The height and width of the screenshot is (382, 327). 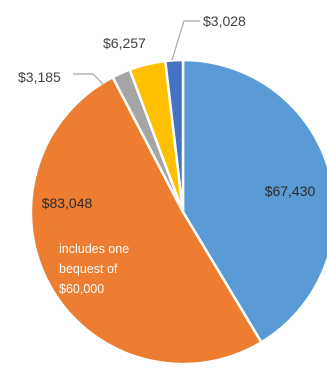 I want to click on annotation-line: bequest of, so click(x=88, y=269).